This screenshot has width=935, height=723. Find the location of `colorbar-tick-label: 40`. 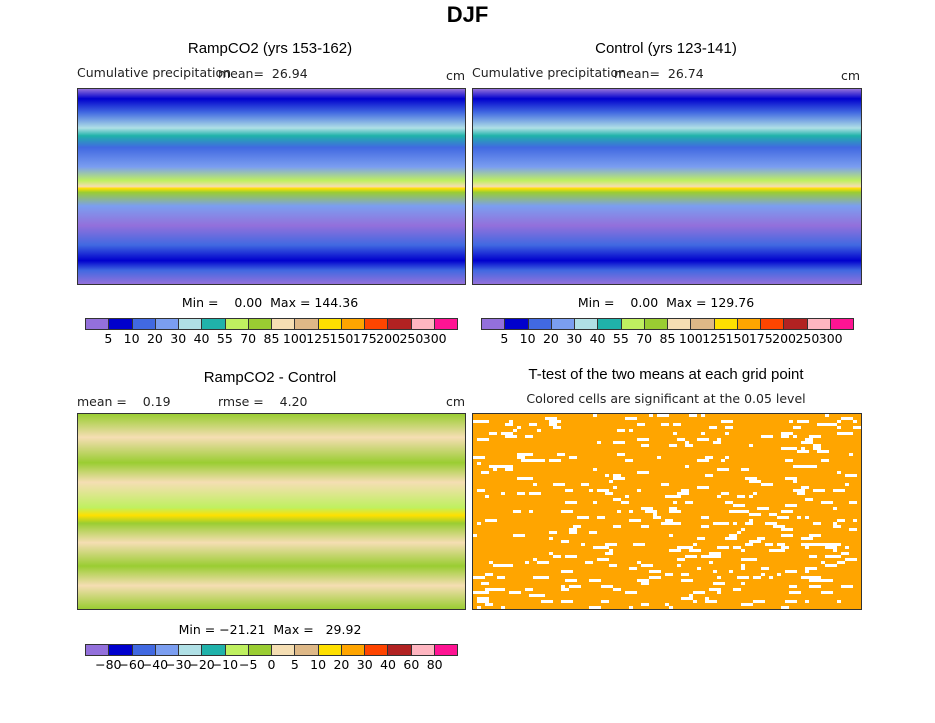

colorbar-tick-label: 40 is located at coordinates (597, 338).